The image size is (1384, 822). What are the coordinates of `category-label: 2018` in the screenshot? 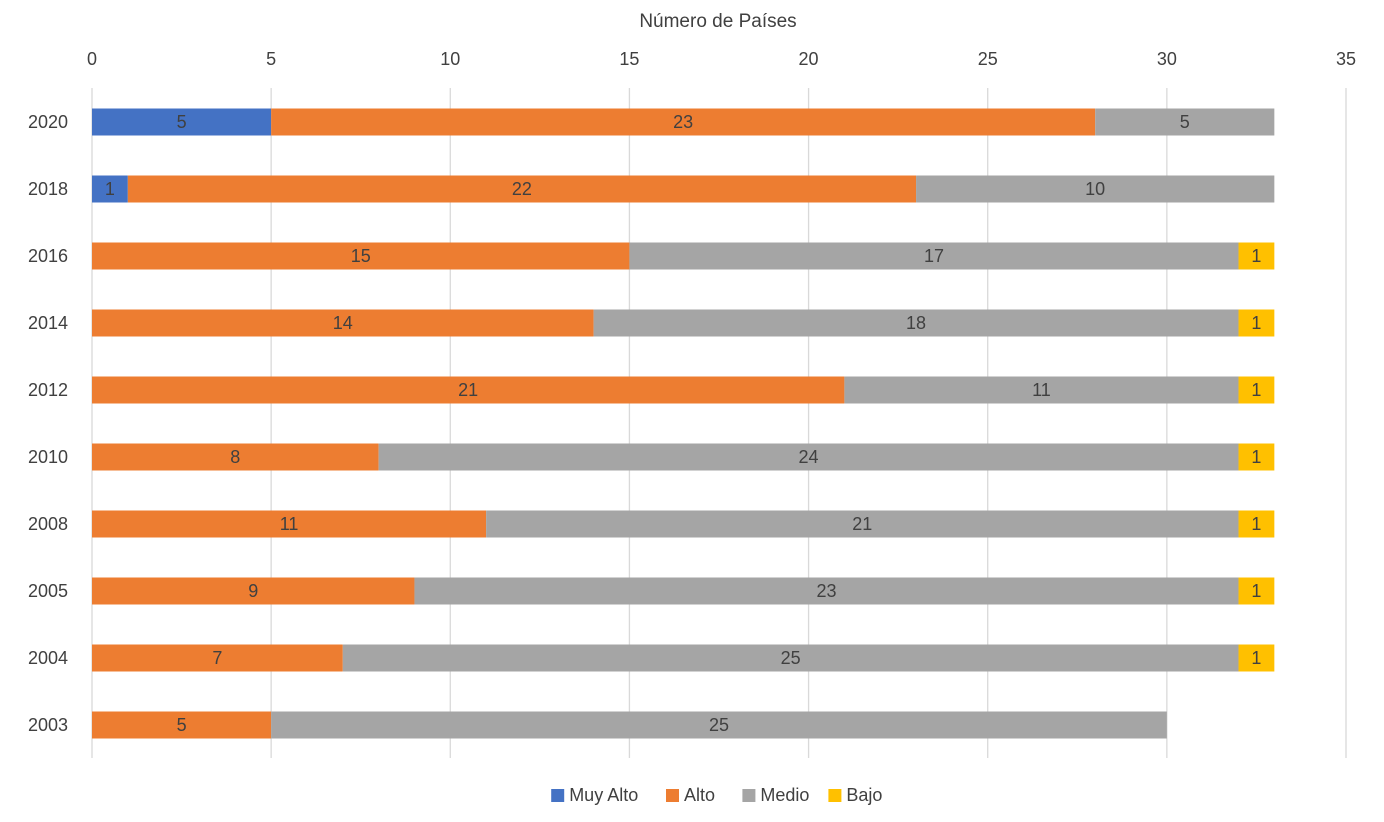 It's located at (48, 189).